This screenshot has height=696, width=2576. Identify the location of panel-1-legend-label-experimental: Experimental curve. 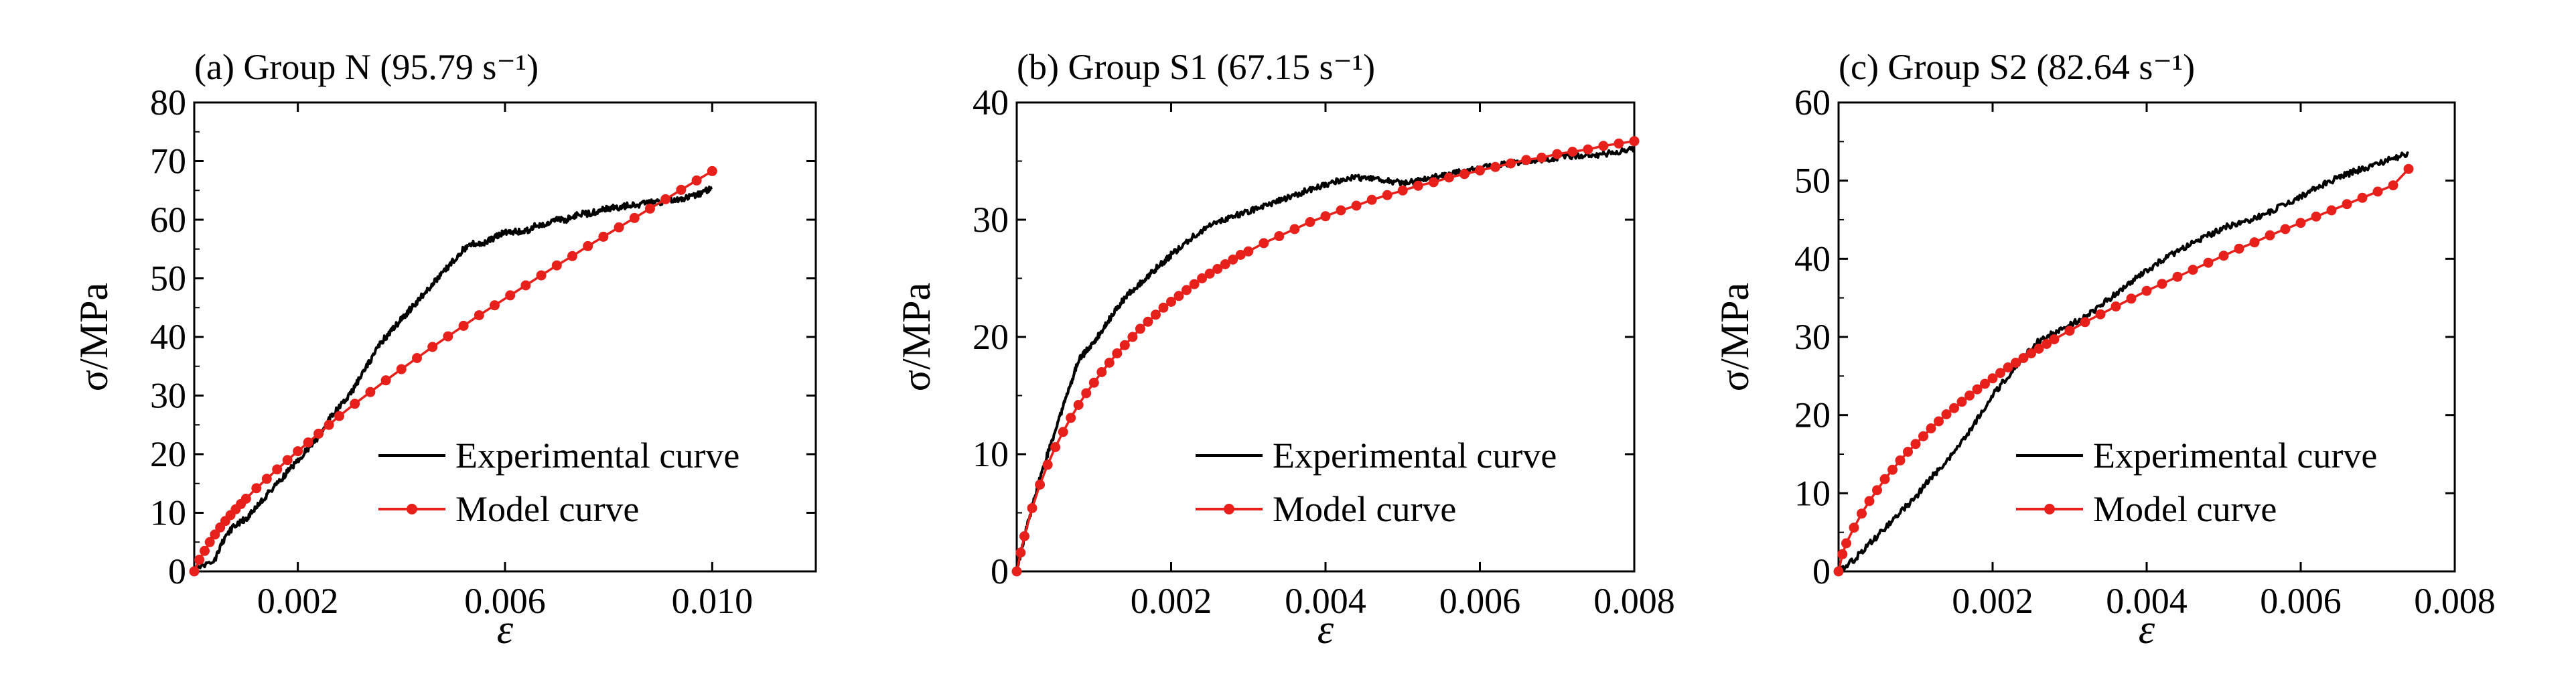
(597, 455).